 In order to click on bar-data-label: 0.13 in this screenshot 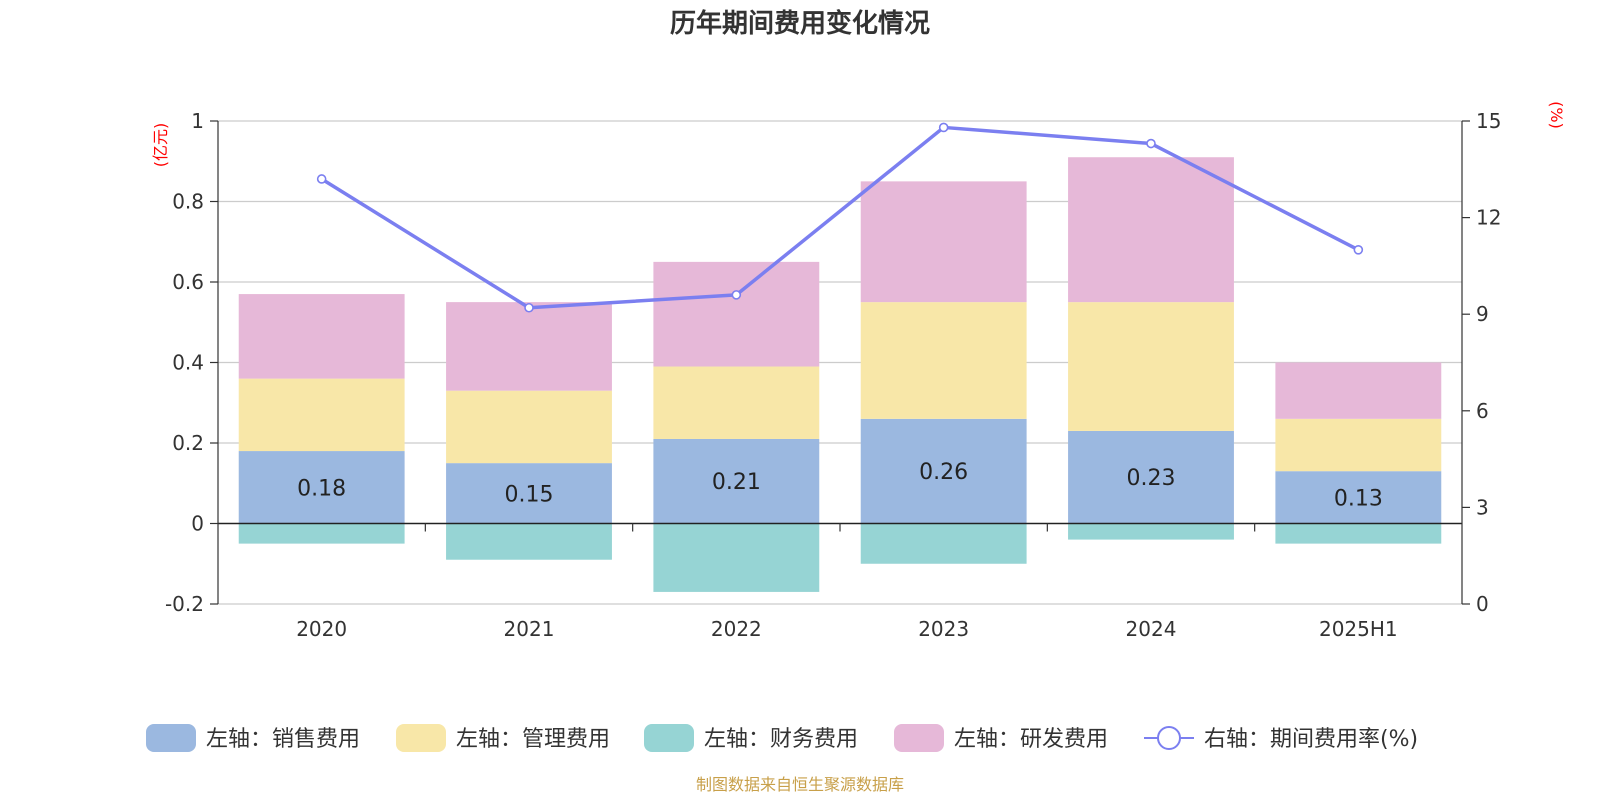, I will do `click(1358, 498)`.